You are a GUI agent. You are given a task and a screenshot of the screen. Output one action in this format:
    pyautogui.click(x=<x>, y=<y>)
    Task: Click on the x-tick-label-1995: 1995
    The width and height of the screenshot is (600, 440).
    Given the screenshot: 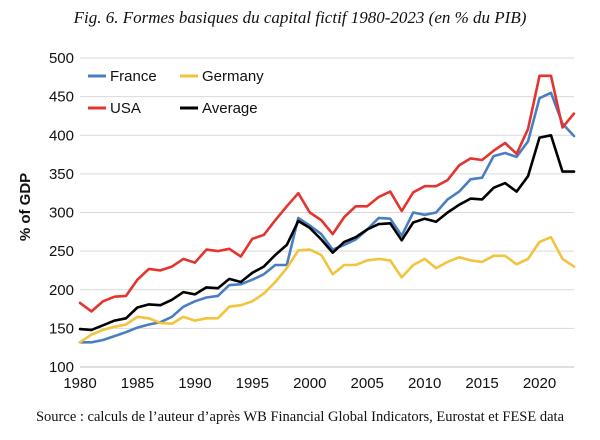 What is the action you would take?
    pyautogui.click(x=252, y=383)
    